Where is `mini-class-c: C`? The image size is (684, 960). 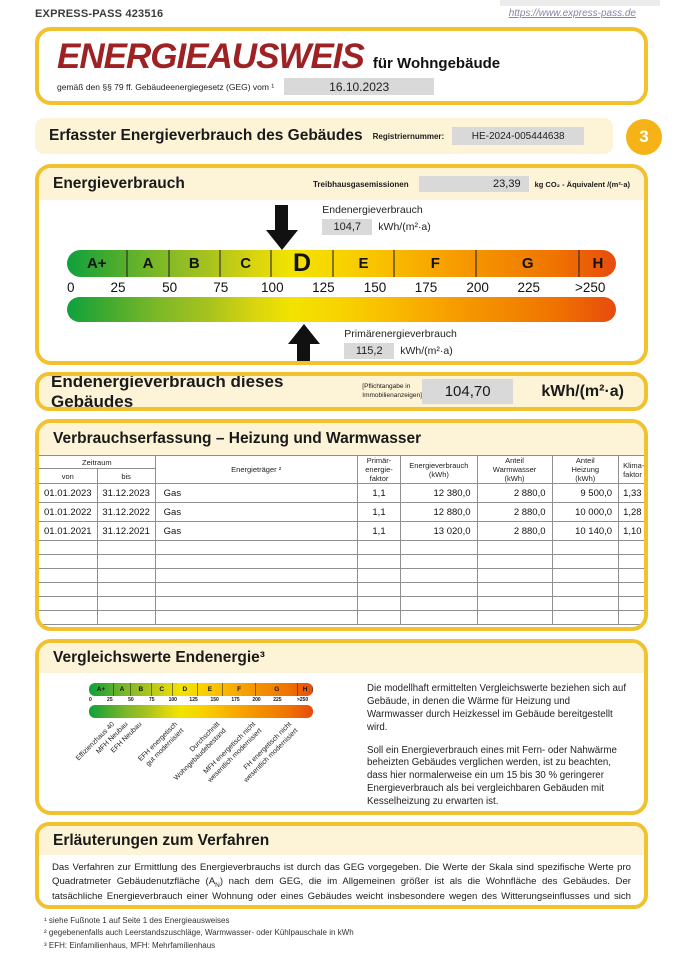
mini-class-c: C is located at coordinates (162, 689).